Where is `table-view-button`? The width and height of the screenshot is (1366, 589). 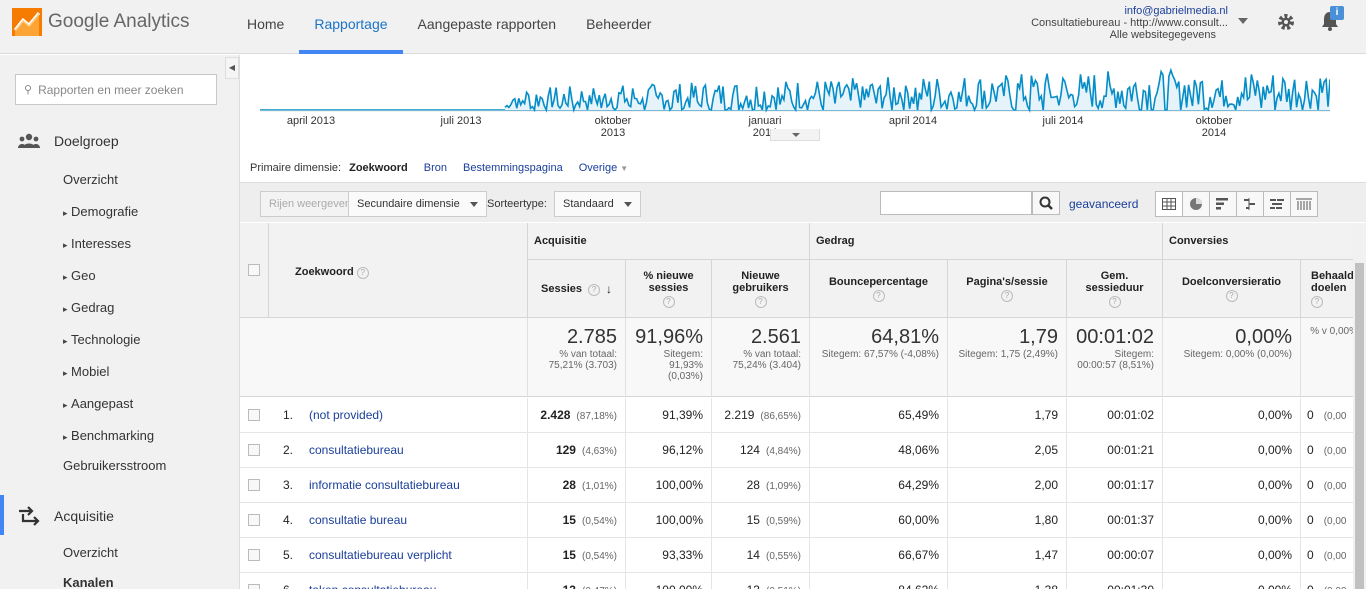
table-view-button is located at coordinates (1169, 204).